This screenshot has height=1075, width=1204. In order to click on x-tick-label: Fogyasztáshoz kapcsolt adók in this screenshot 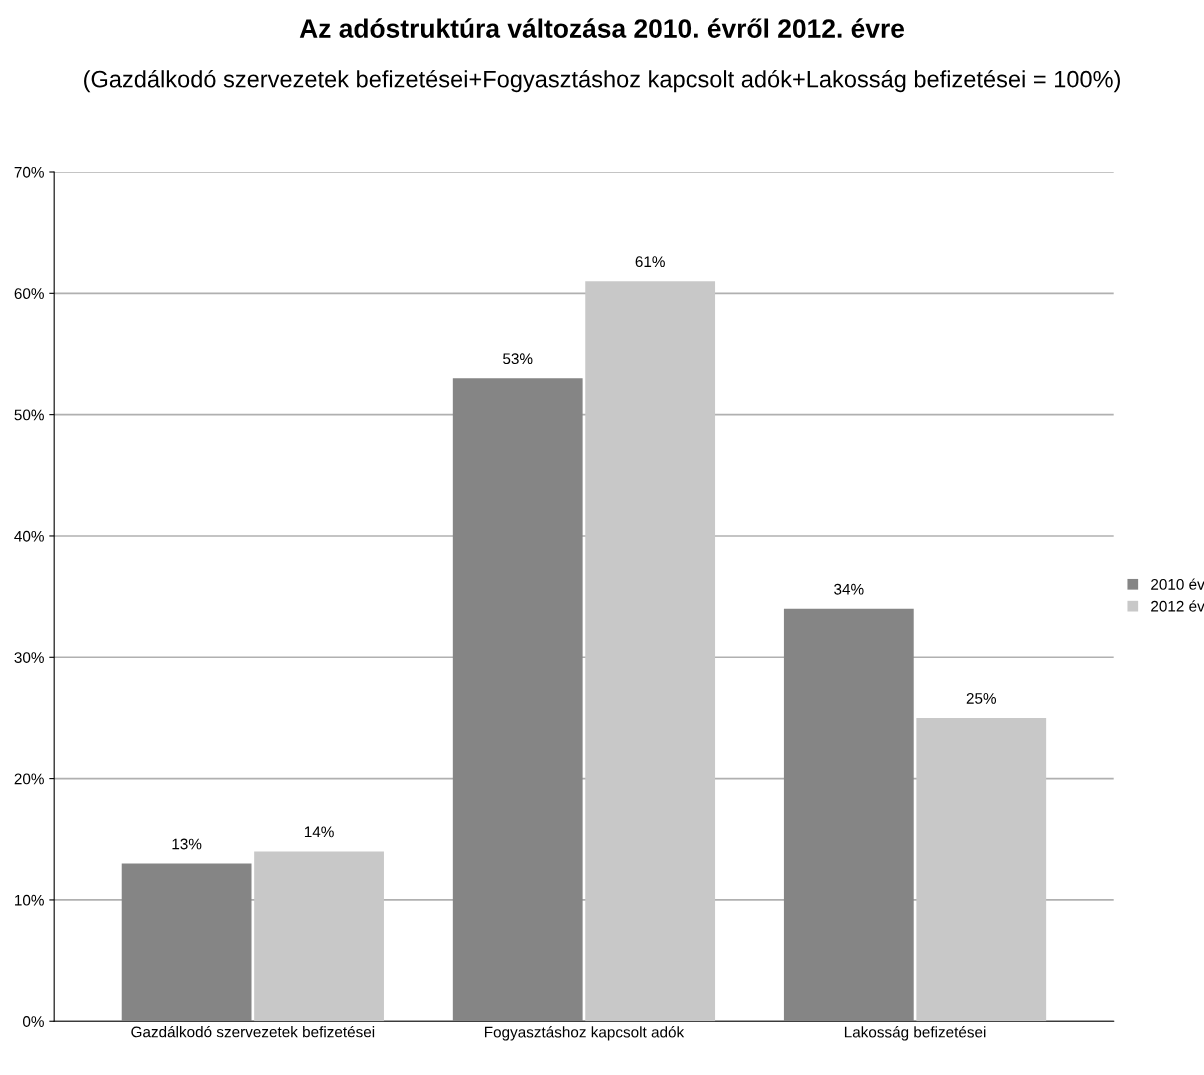, I will do `click(584, 1033)`.